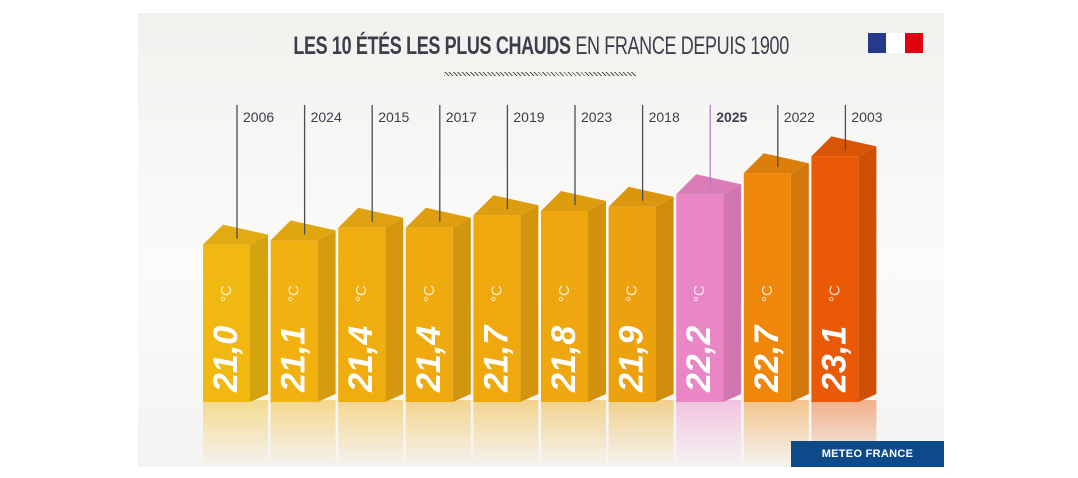 The image size is (1078, 478). What do you see at coordinates (641, 196) in the screenshot?
I see `bar-top-2018` at bounding box center [641, 196].